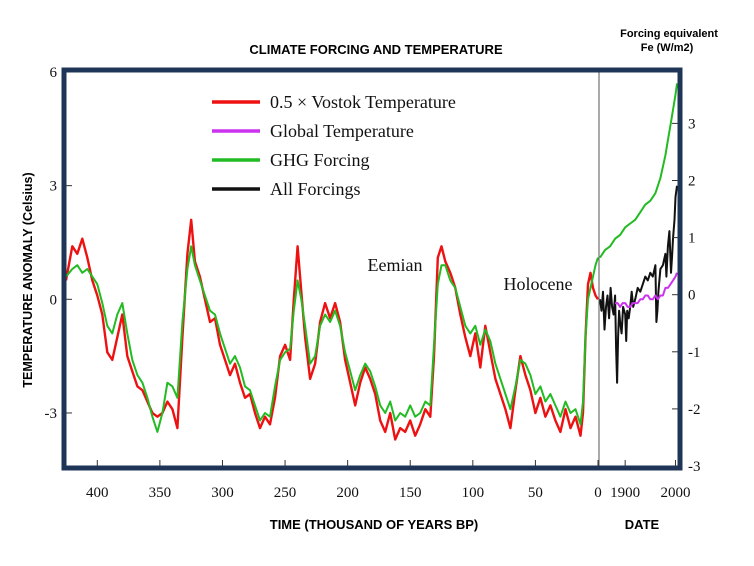 Image resolution: width=754 pixels, height=566 pixels. I want to click on x-tick-label: 350, so click(160, 493).